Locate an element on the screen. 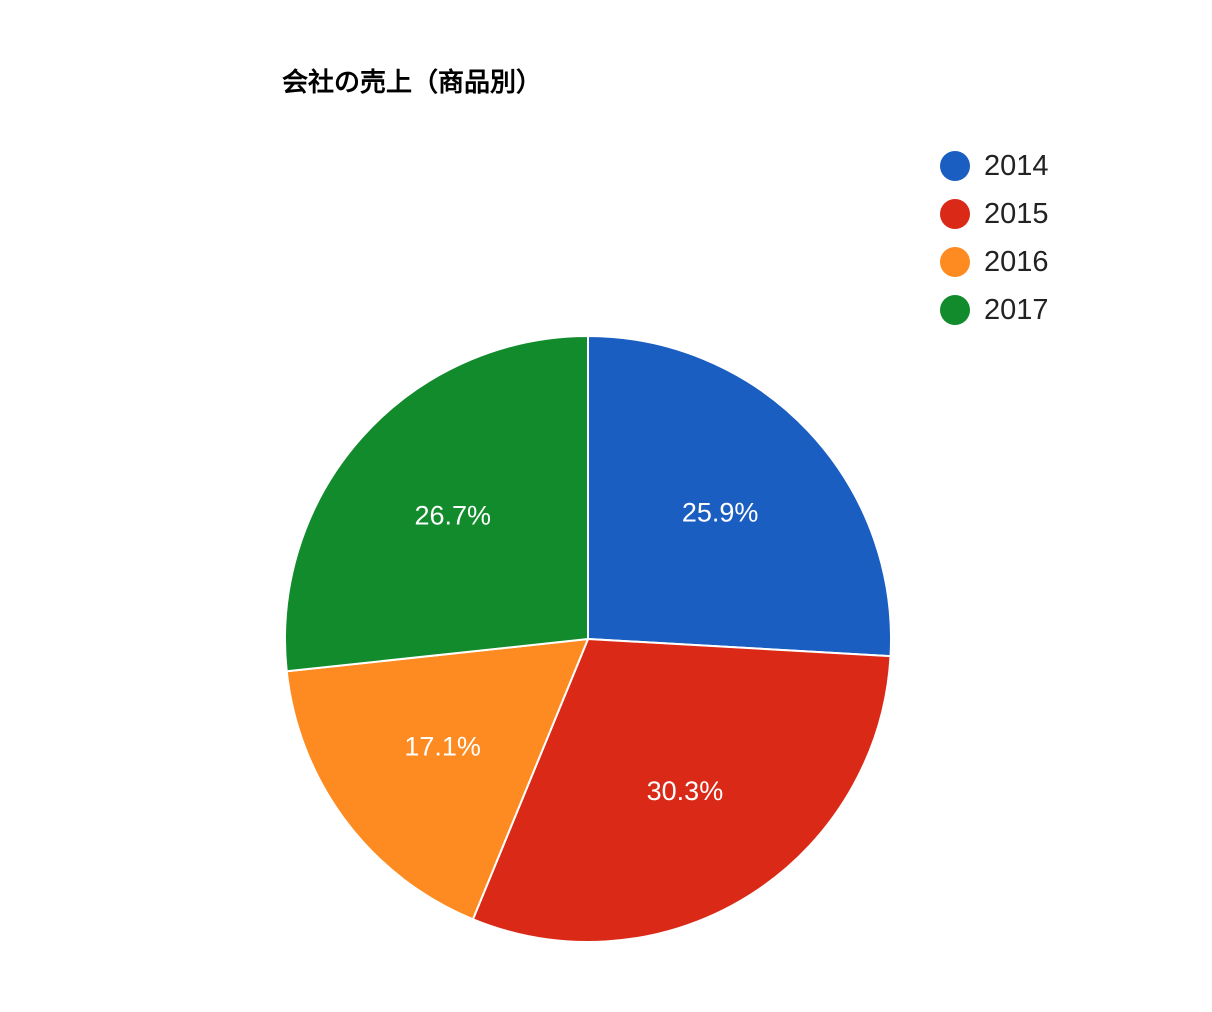 The image size is (1212, 1012). legend-item-2014: 2014 is located at coordinates (994, 166).